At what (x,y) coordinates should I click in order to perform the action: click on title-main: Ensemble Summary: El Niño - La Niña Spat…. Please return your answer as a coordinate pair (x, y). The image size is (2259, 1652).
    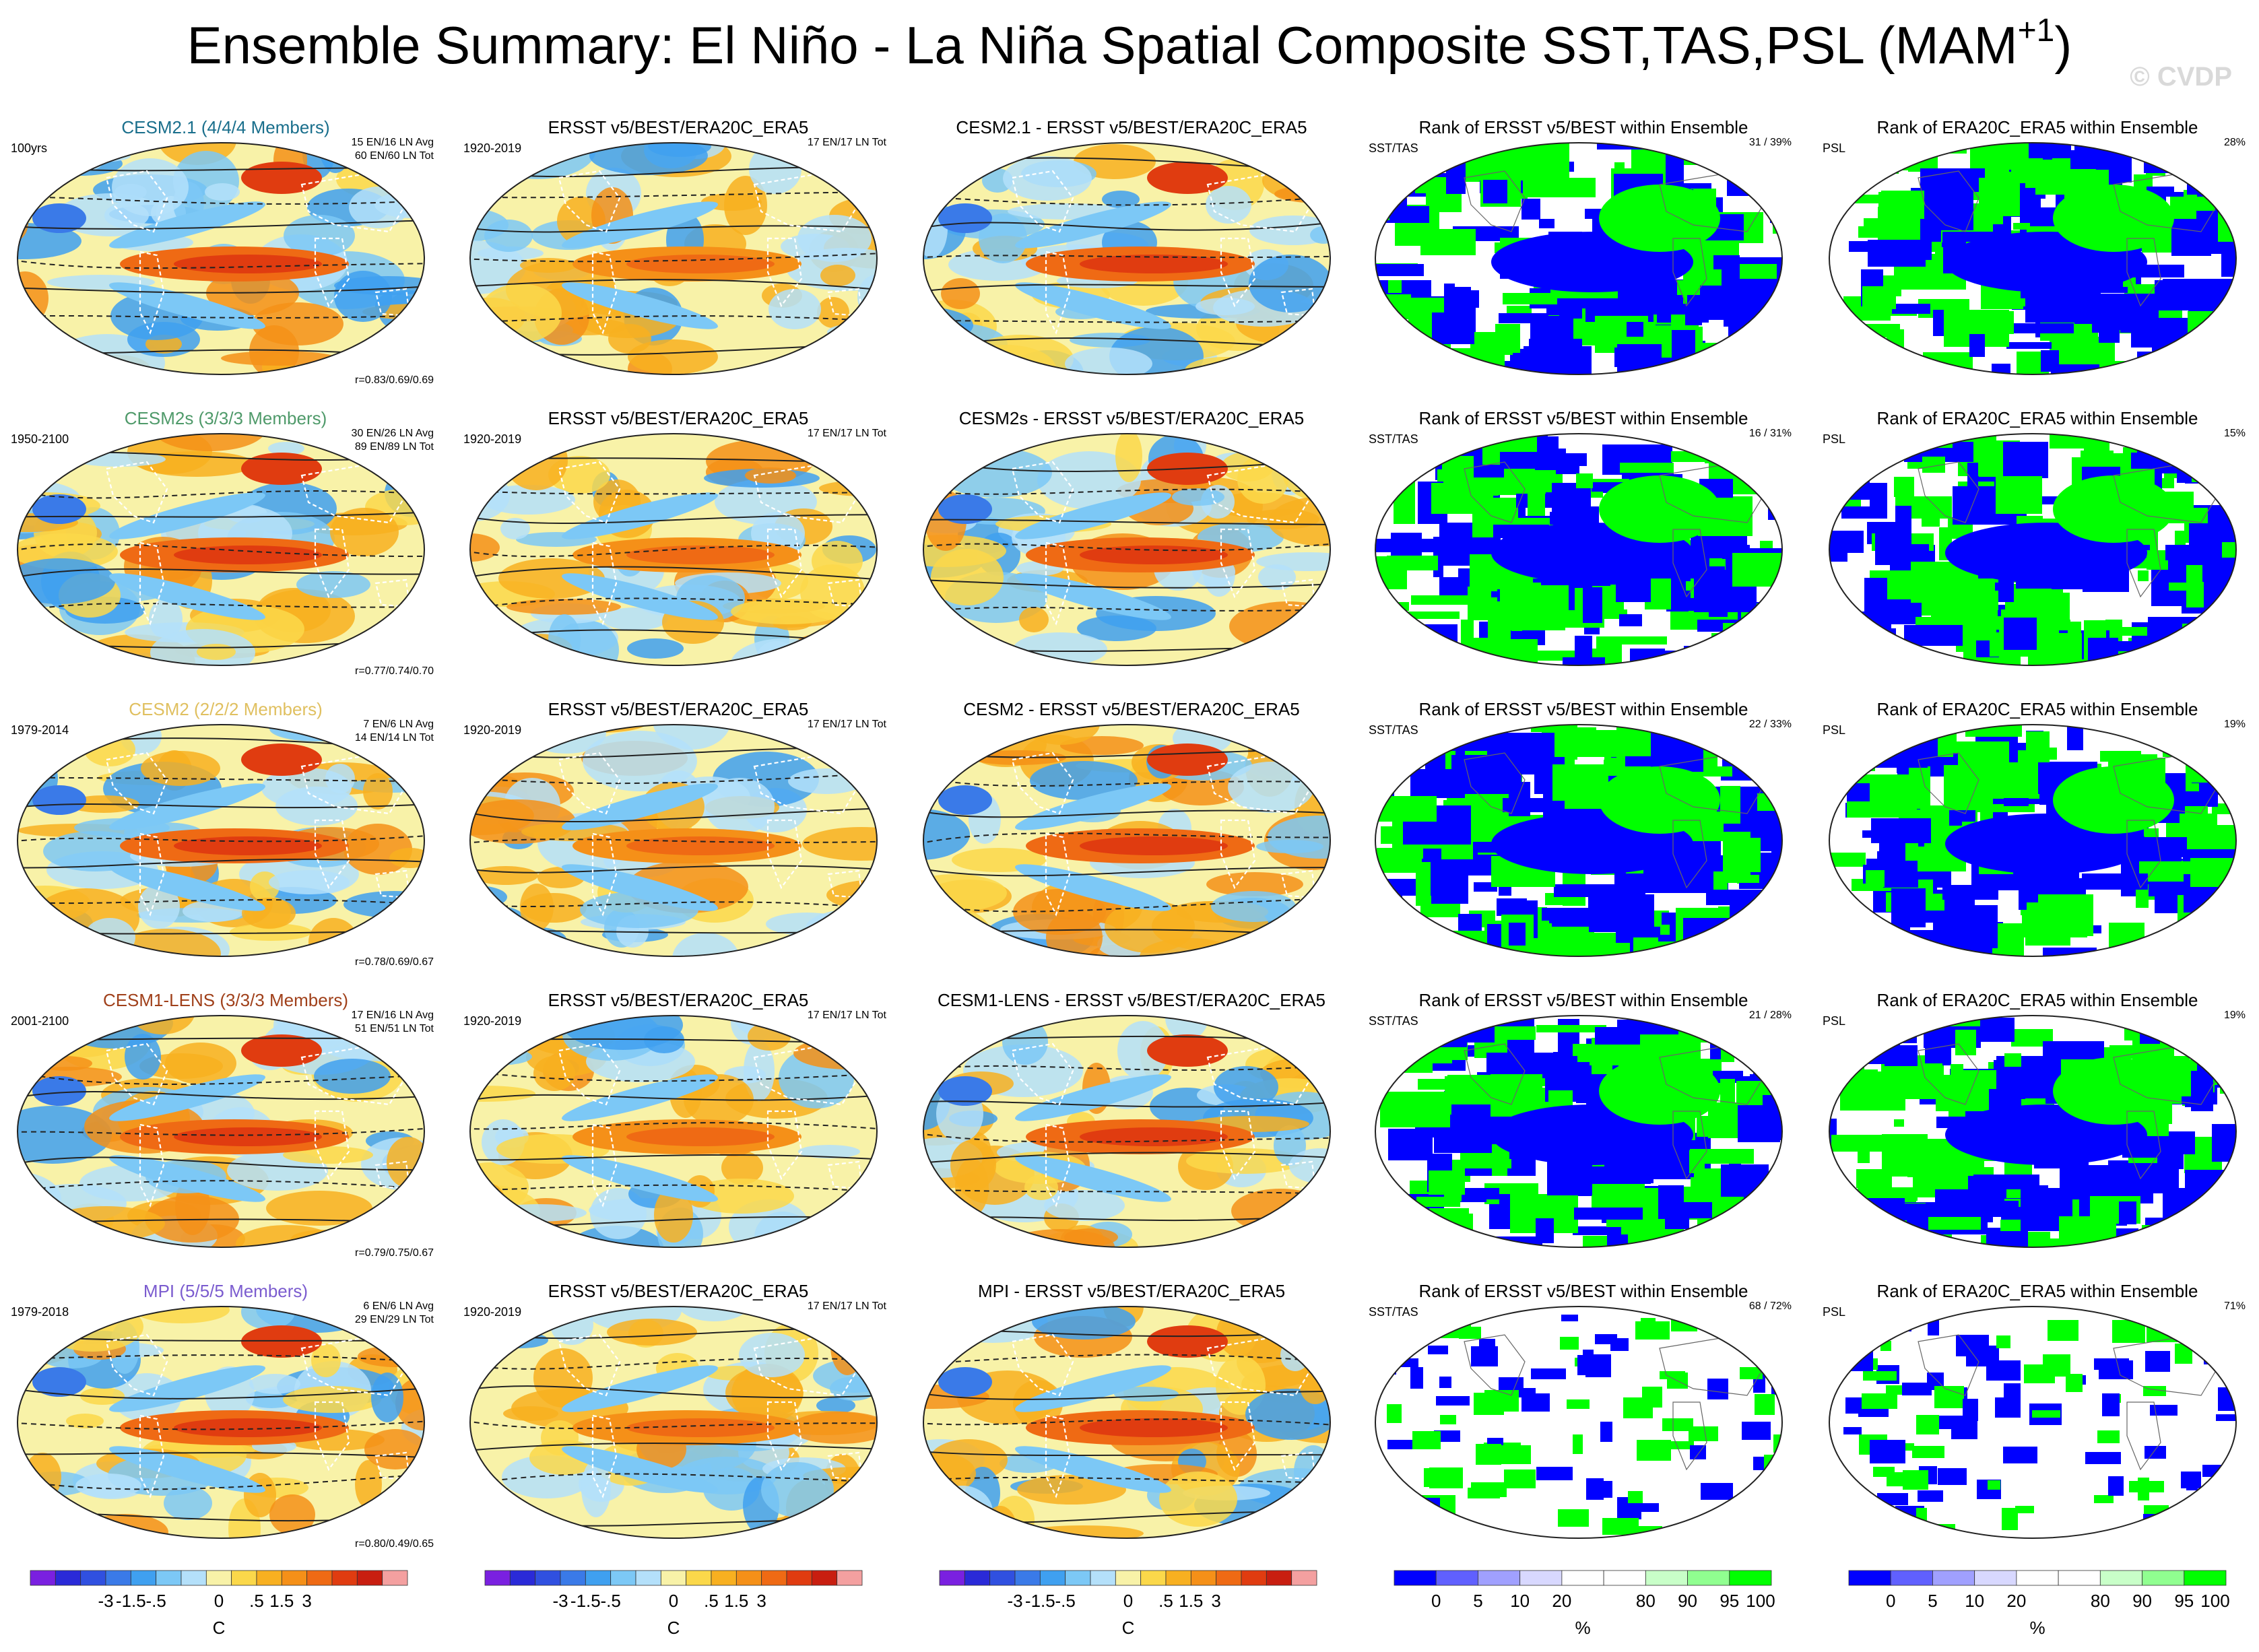
    Looking at the image, I should click on (1102, 45).